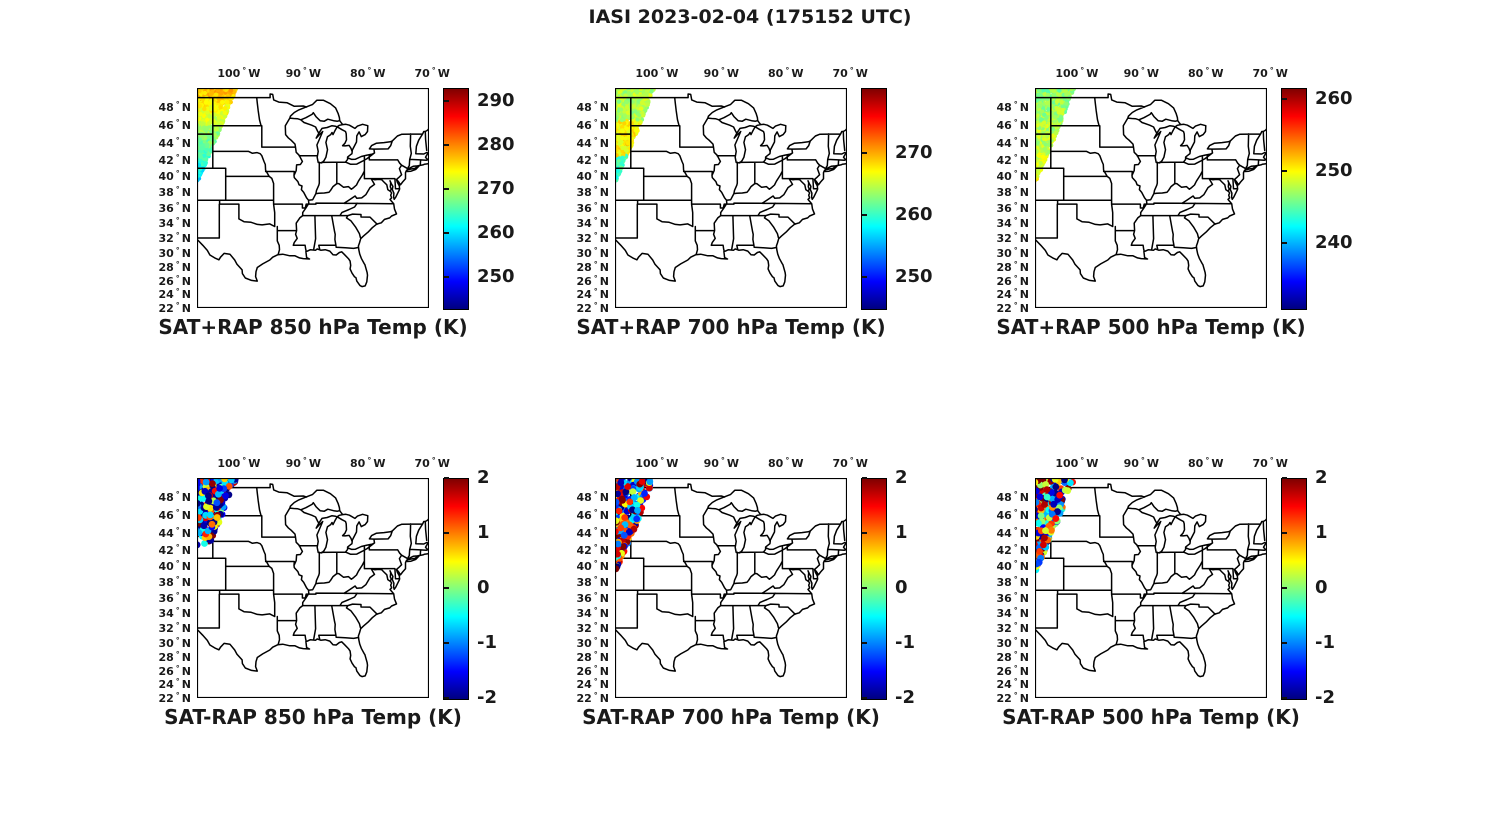 This screenshot has width=1500, height=825. I want to click on panel-title-sat_minus_rap_700: SAT-RAP 700 hPa Temp (K), so click(731, 717).